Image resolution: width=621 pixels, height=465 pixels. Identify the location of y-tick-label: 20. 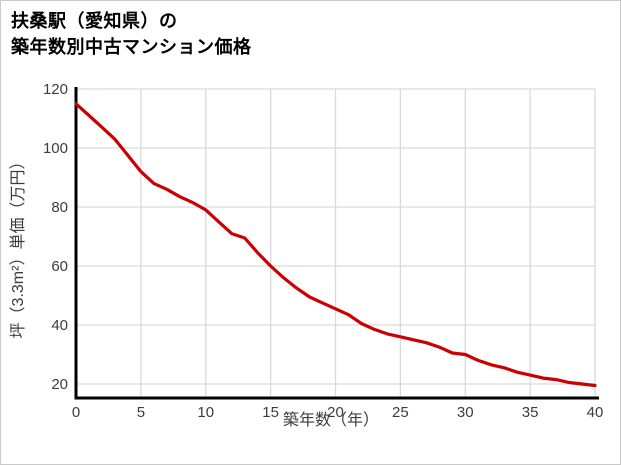
(59, 384).